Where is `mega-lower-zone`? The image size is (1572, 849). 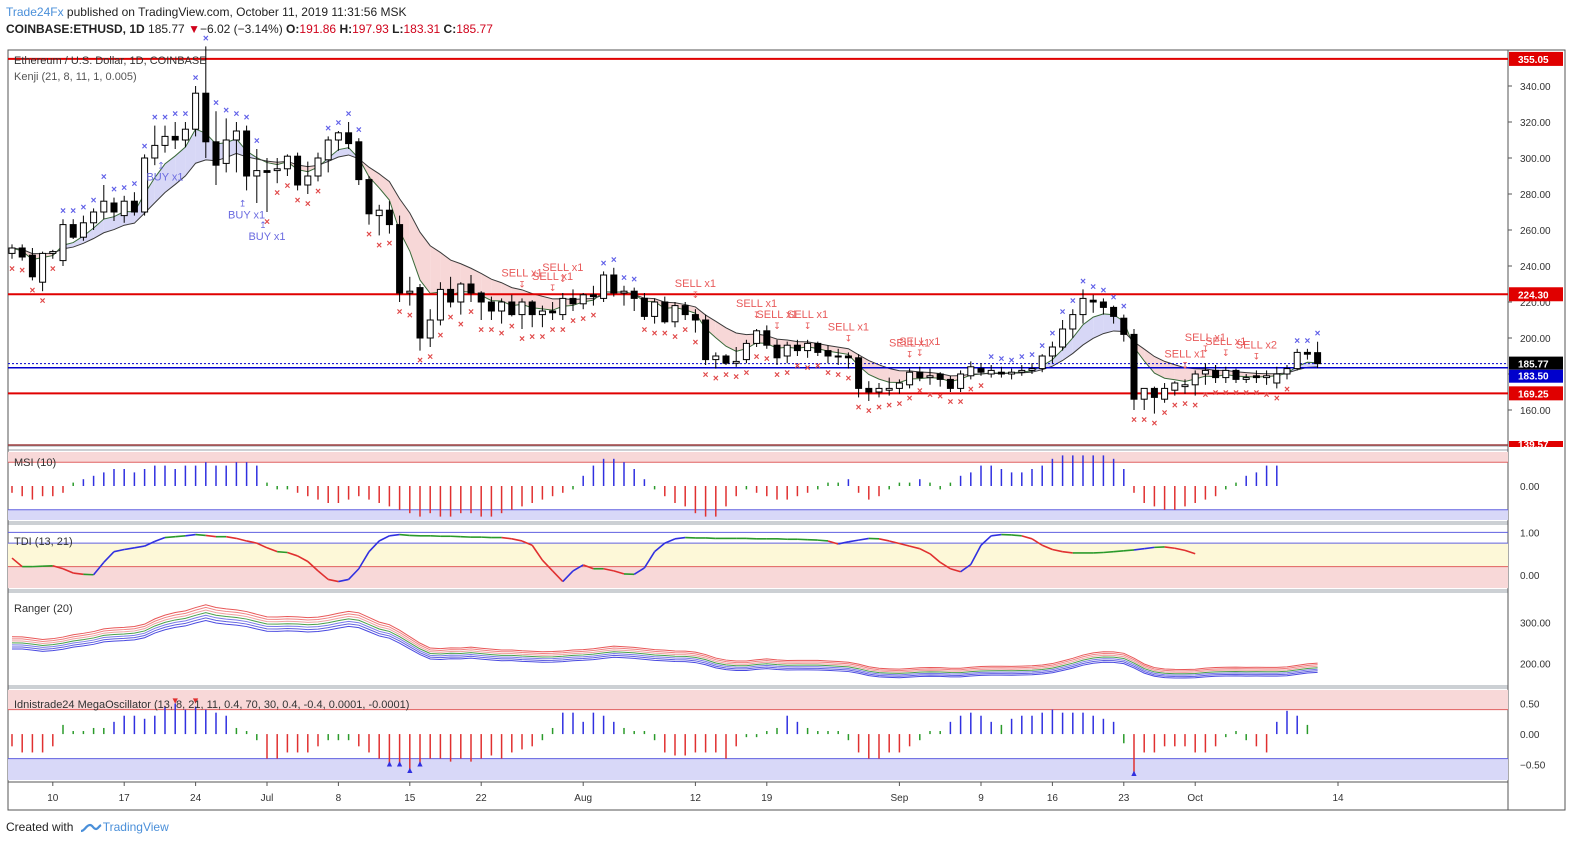 mega-lower-zone is located at coordinates (758, 769).